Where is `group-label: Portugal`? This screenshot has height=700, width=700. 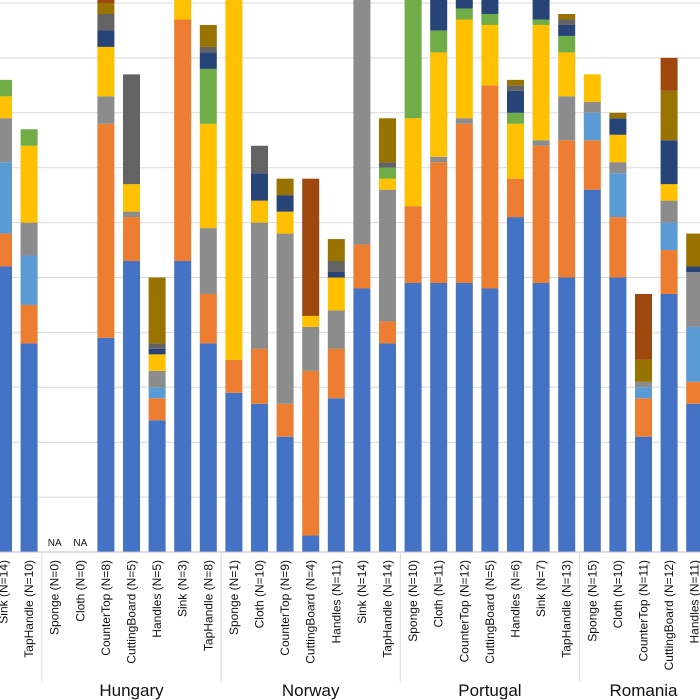 group-label: Portugal is located at coordinates (489, 690).